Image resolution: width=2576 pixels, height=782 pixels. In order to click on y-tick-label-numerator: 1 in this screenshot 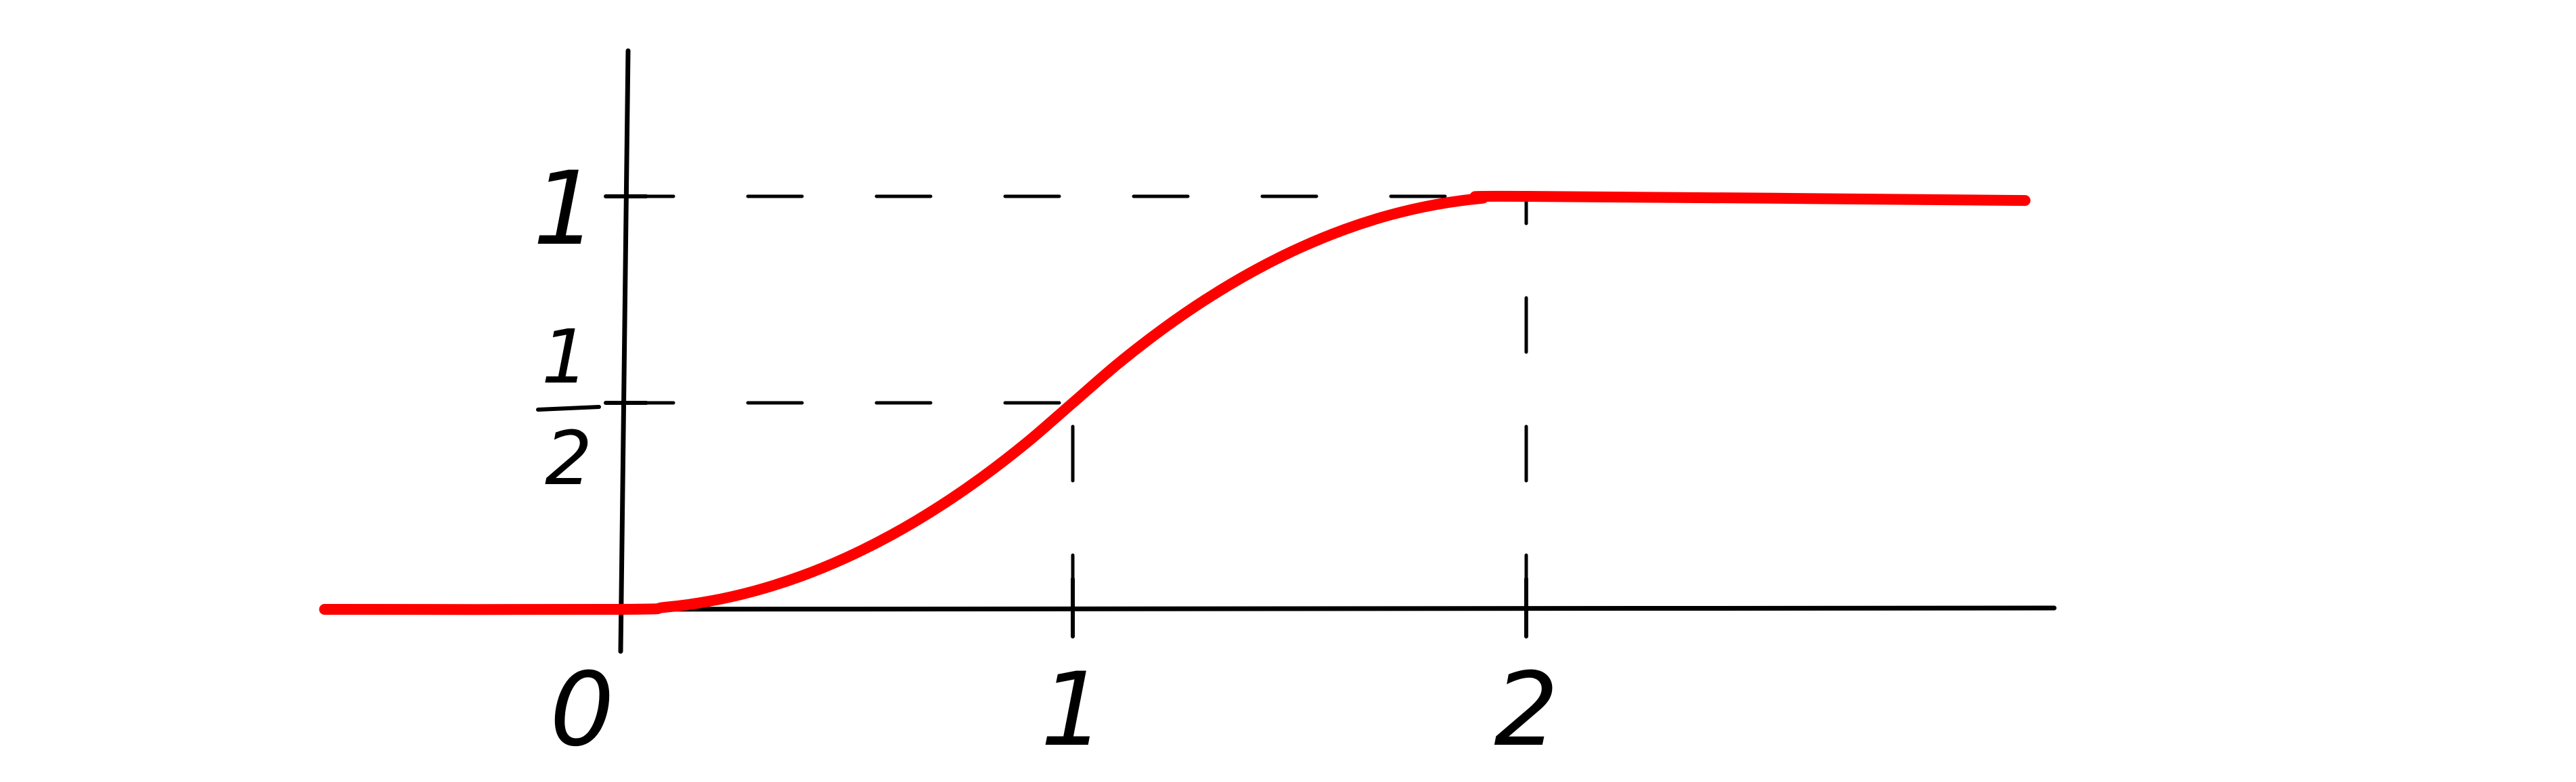, I will do `click(565, 356)`.